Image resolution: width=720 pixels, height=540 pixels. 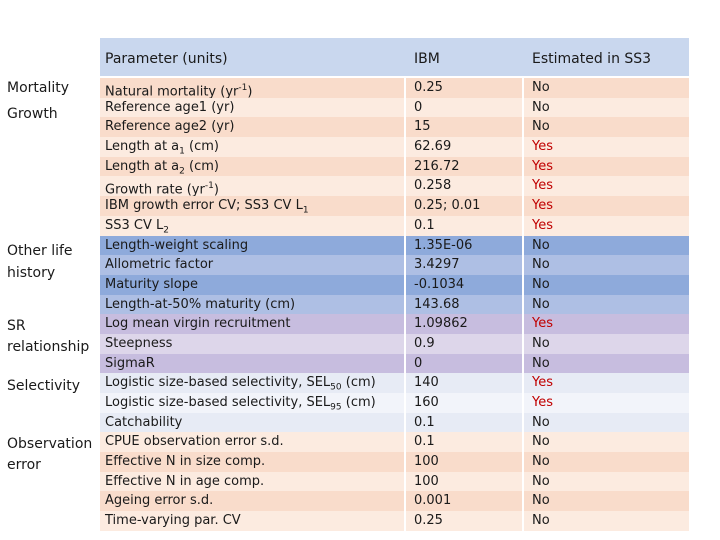 What do you see at coordinates (592, 59) in the screenshot?
I see `header-estimated: Estimated in SS3` at bounding box center [592, 59].